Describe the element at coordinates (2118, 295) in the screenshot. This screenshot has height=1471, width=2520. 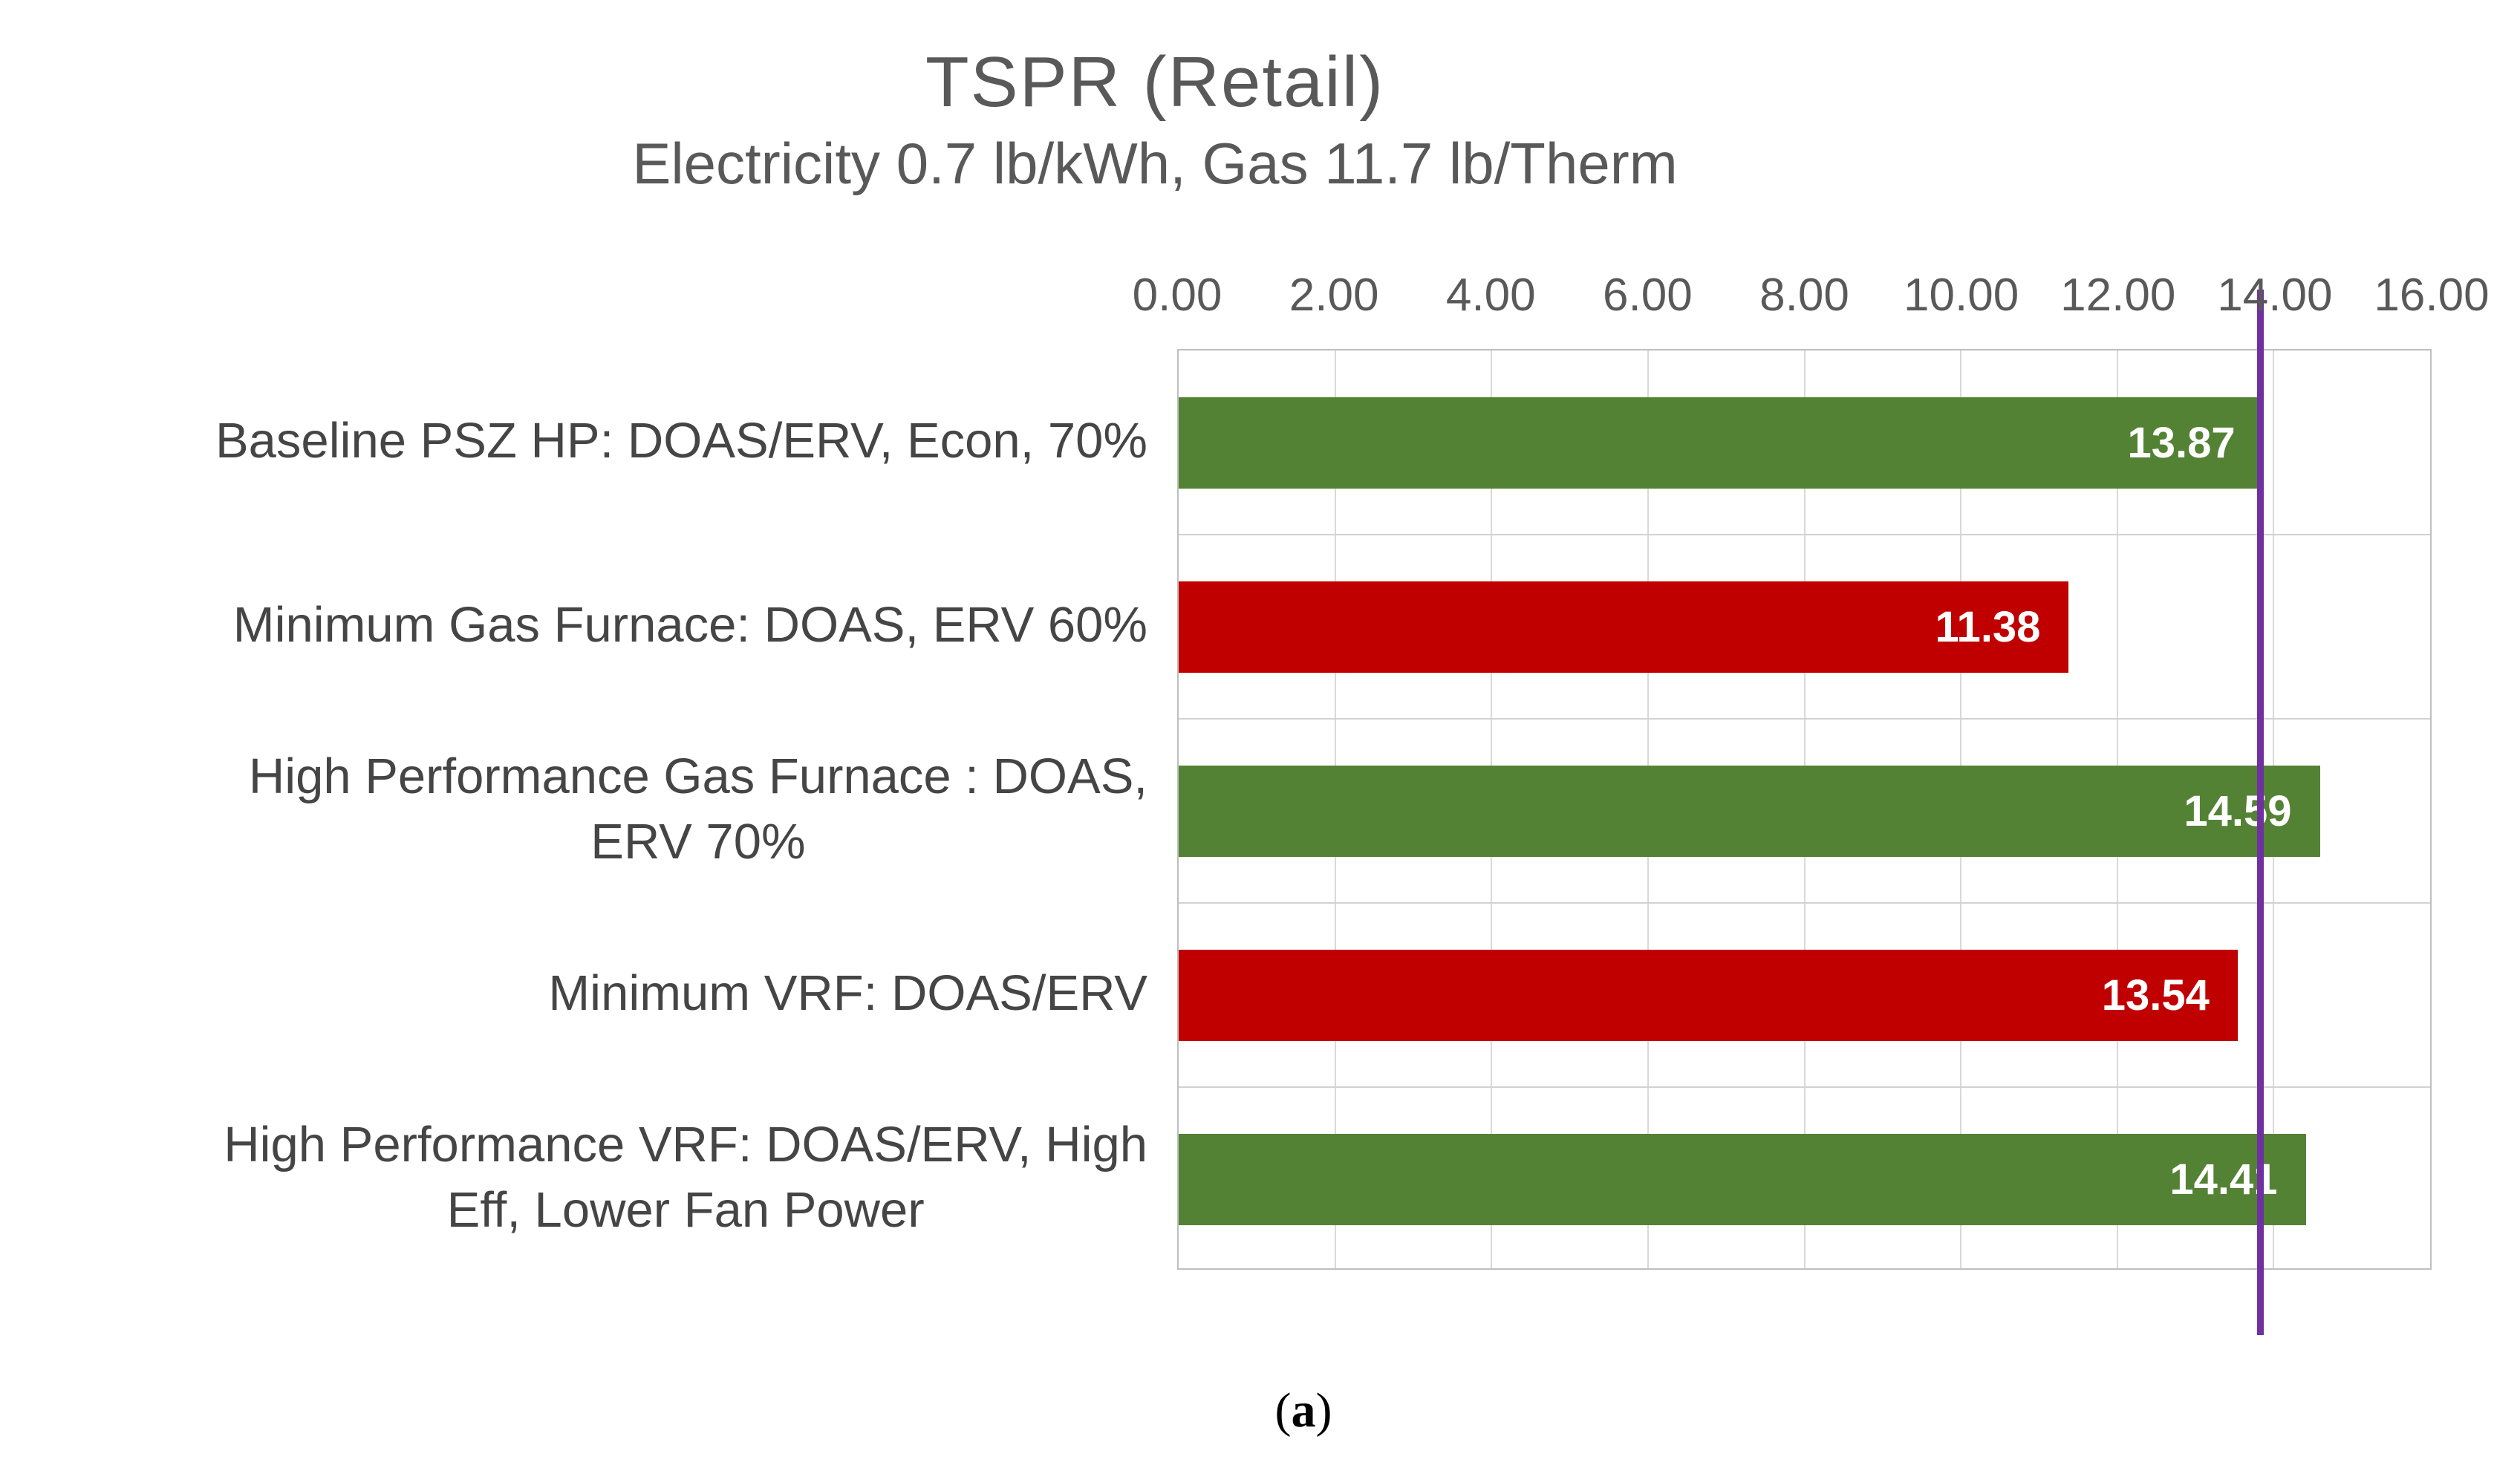
I see `x-axis-tick-label: 12.00` at that location.